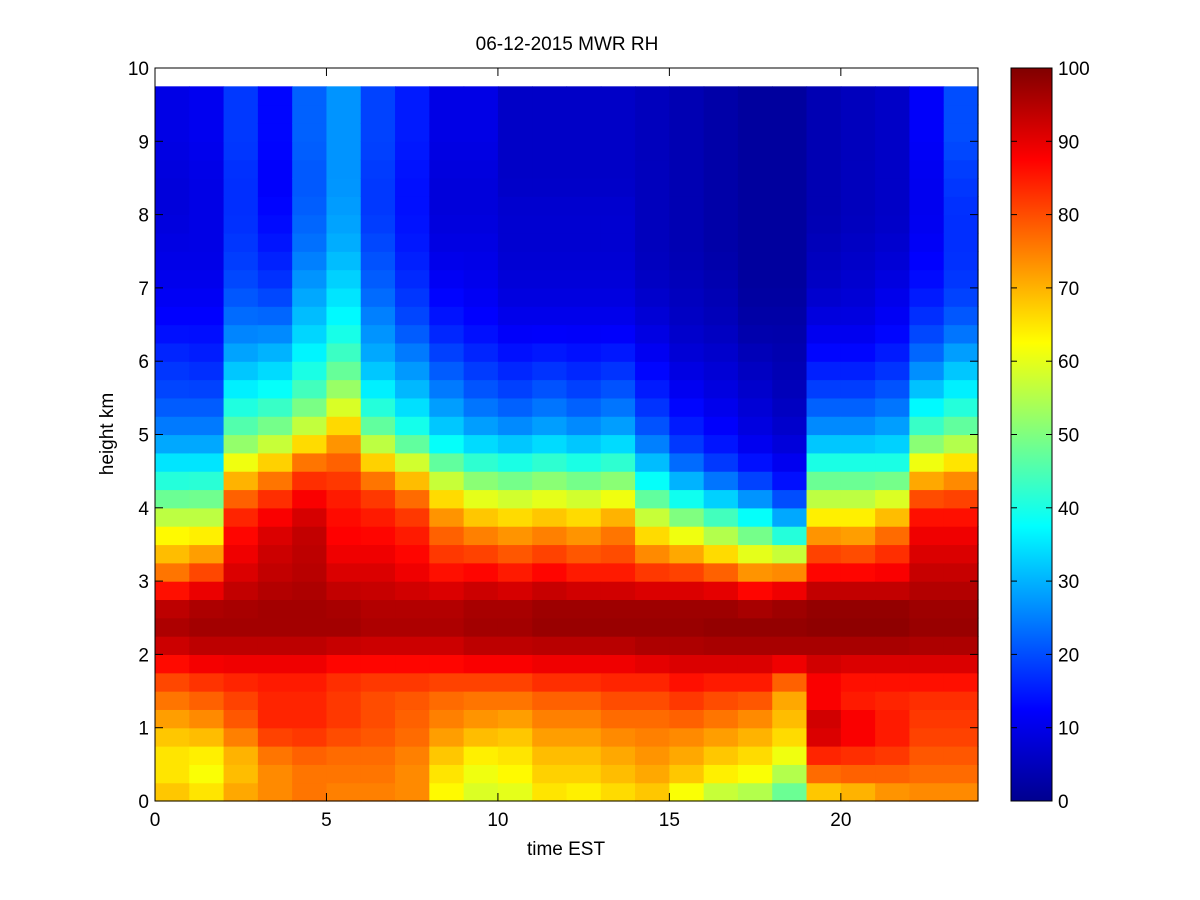 This screenshot has height=900, width=1200. I want to click on y-tick-label: 8, so click(143, 216).